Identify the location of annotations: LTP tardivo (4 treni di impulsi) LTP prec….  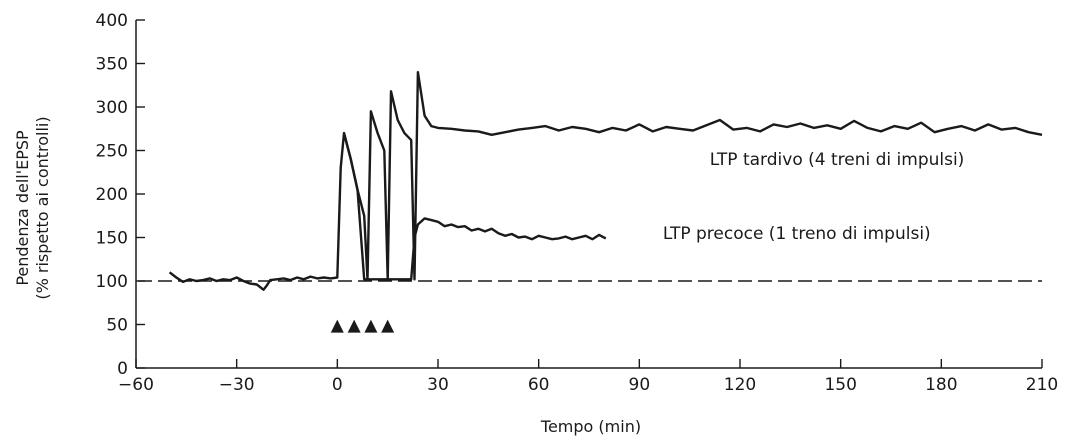
(814, 197).